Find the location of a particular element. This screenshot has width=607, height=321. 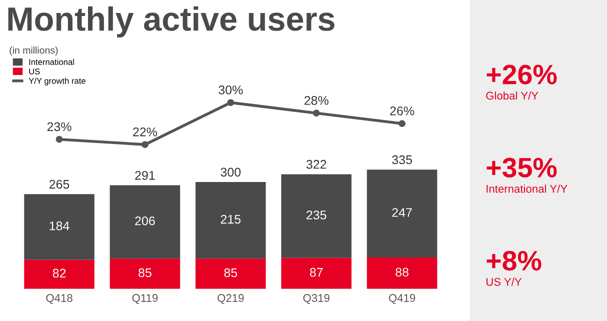

data-label: 22% is located at coordinates (145, 132).